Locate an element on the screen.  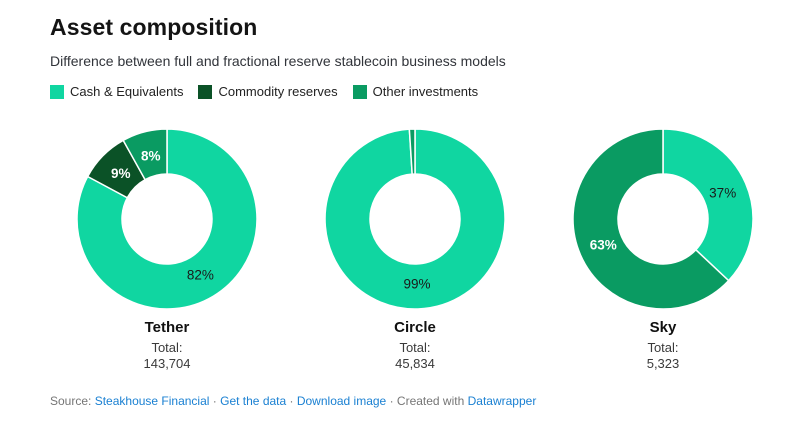
donut-chart-circle: 99% is located at coordinates (415, 219).